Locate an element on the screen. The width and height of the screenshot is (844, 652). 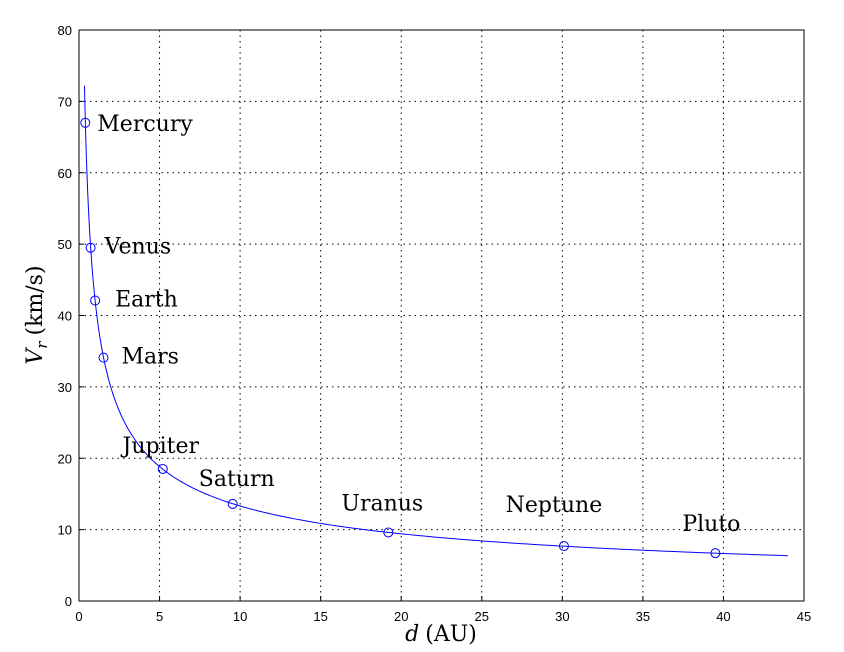
planet-label: Mercury is located at coordinates (145, 124).